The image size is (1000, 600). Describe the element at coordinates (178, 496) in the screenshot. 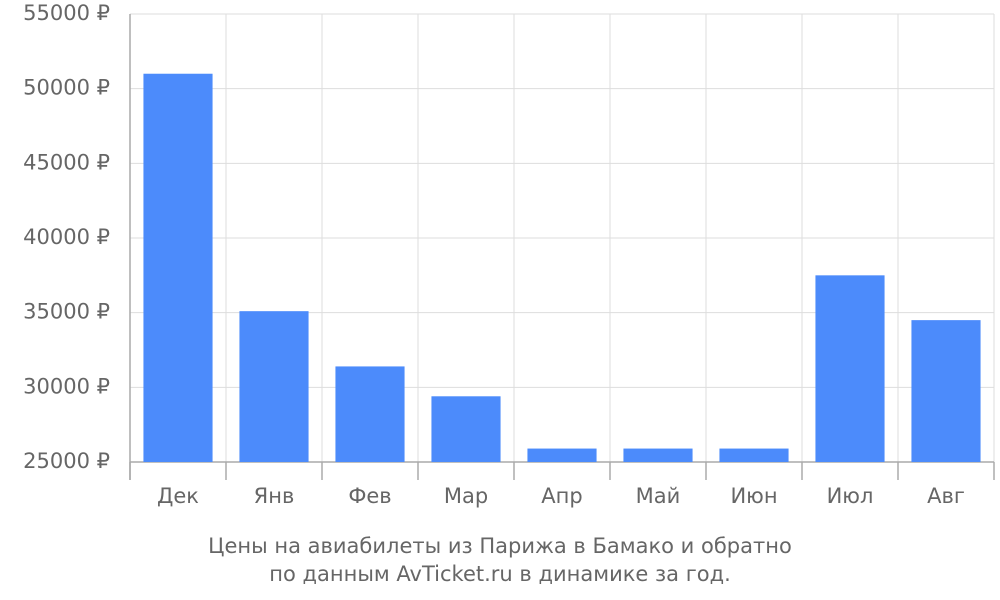

I see `x-tick-label: Дек` at that location.